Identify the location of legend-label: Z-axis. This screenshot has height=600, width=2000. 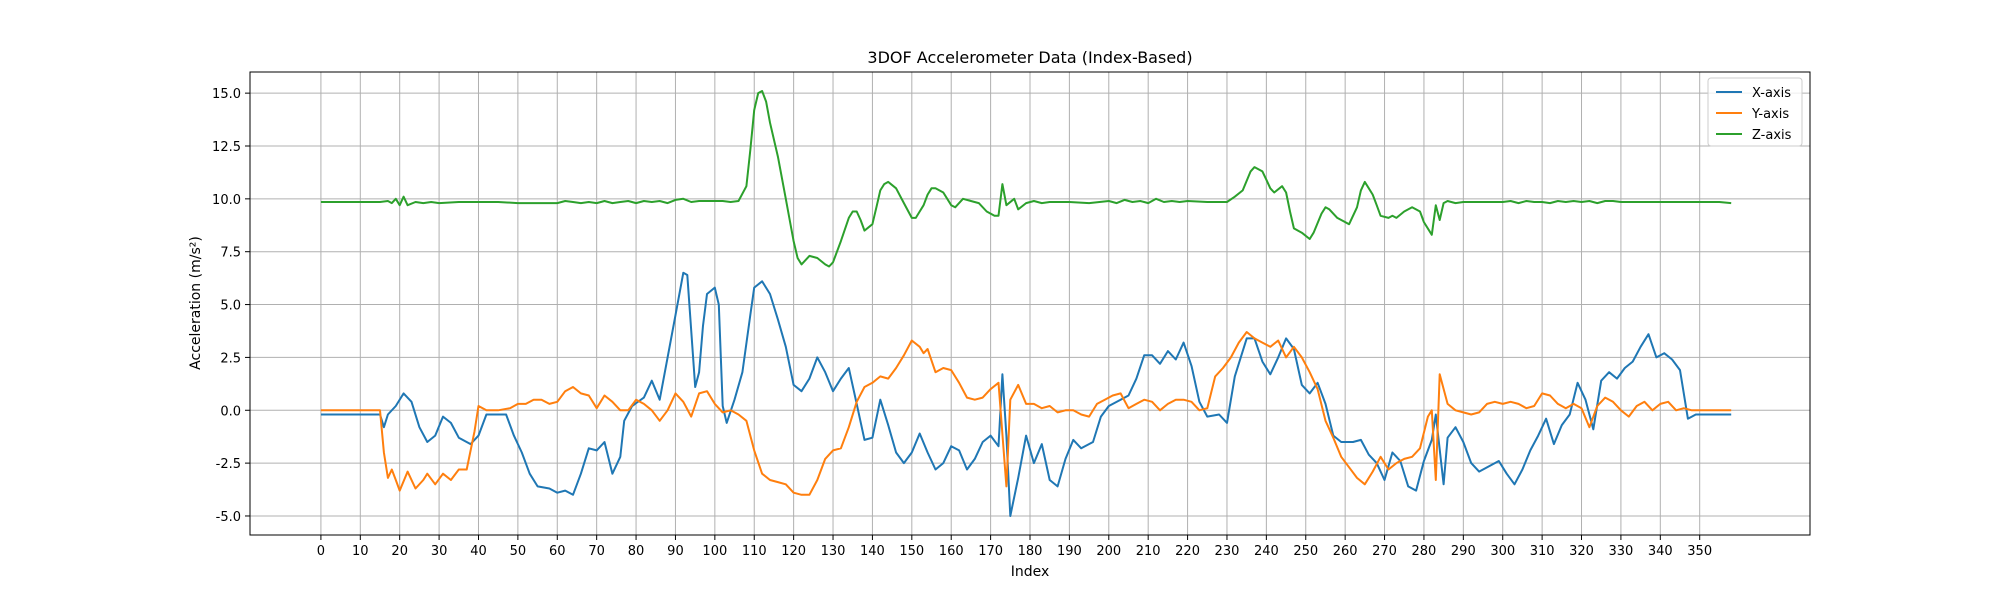
(1772, 135).